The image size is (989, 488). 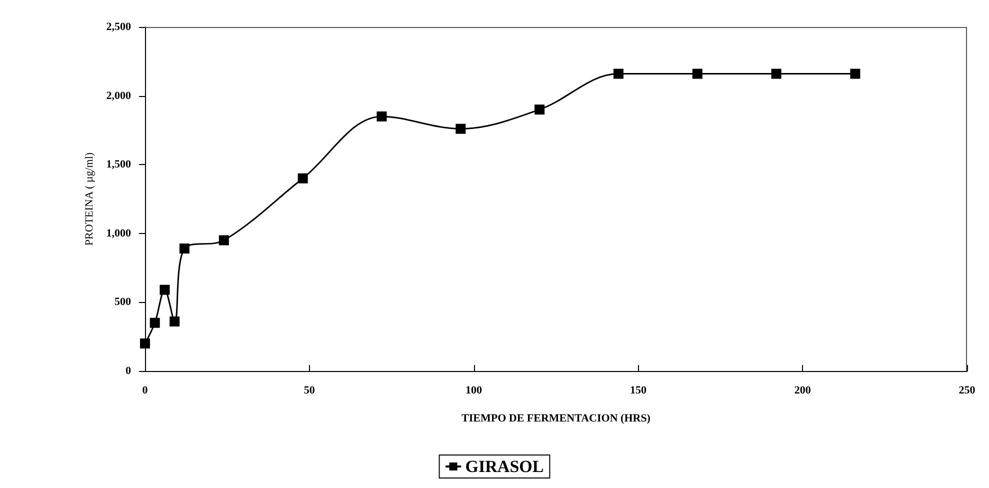 What do you see at coordinates (967, 390) in the screenshot?
I see `x-tick-label: 250` at bounding box center [967, 390].